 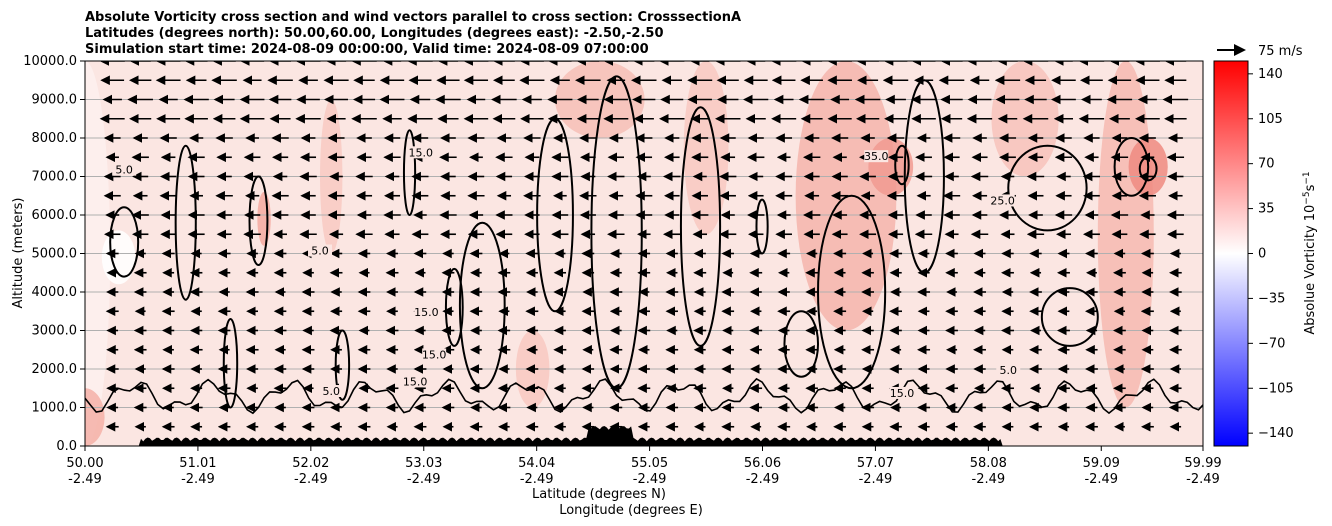 I want to click on contour-label: 35.0, so click(x=876, y=156).